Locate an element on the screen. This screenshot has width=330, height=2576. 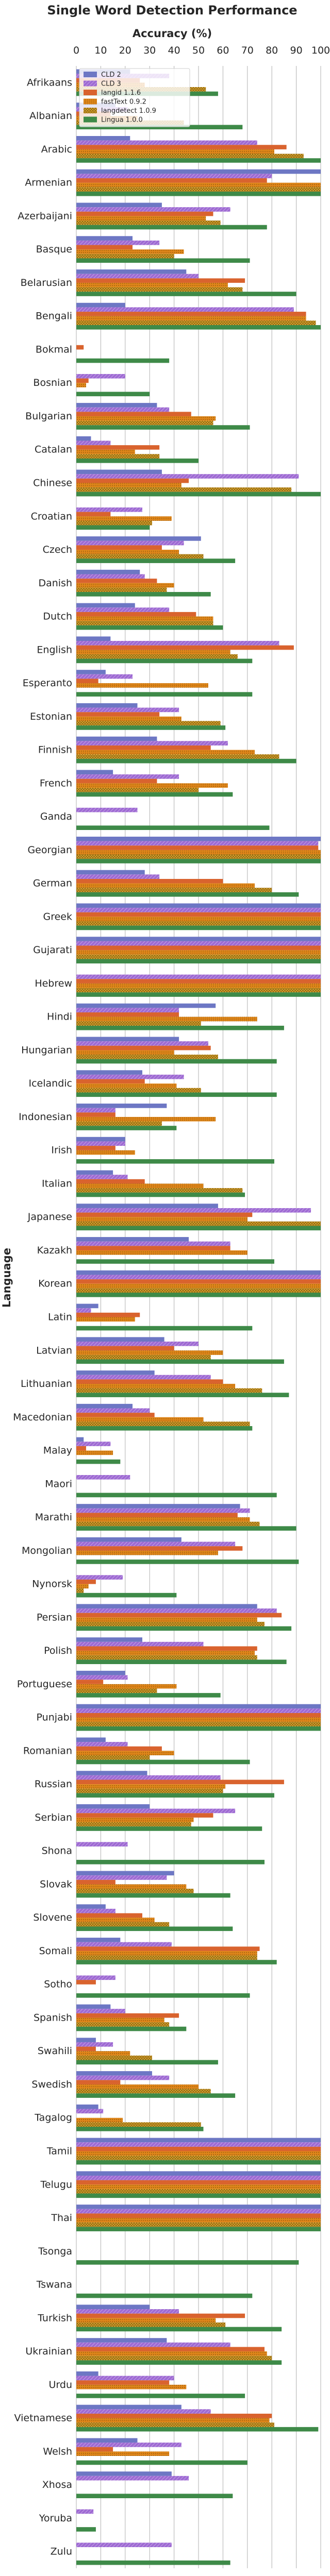
y-tick-label-tswana: Tswana is located at coordinates (54, 2285).